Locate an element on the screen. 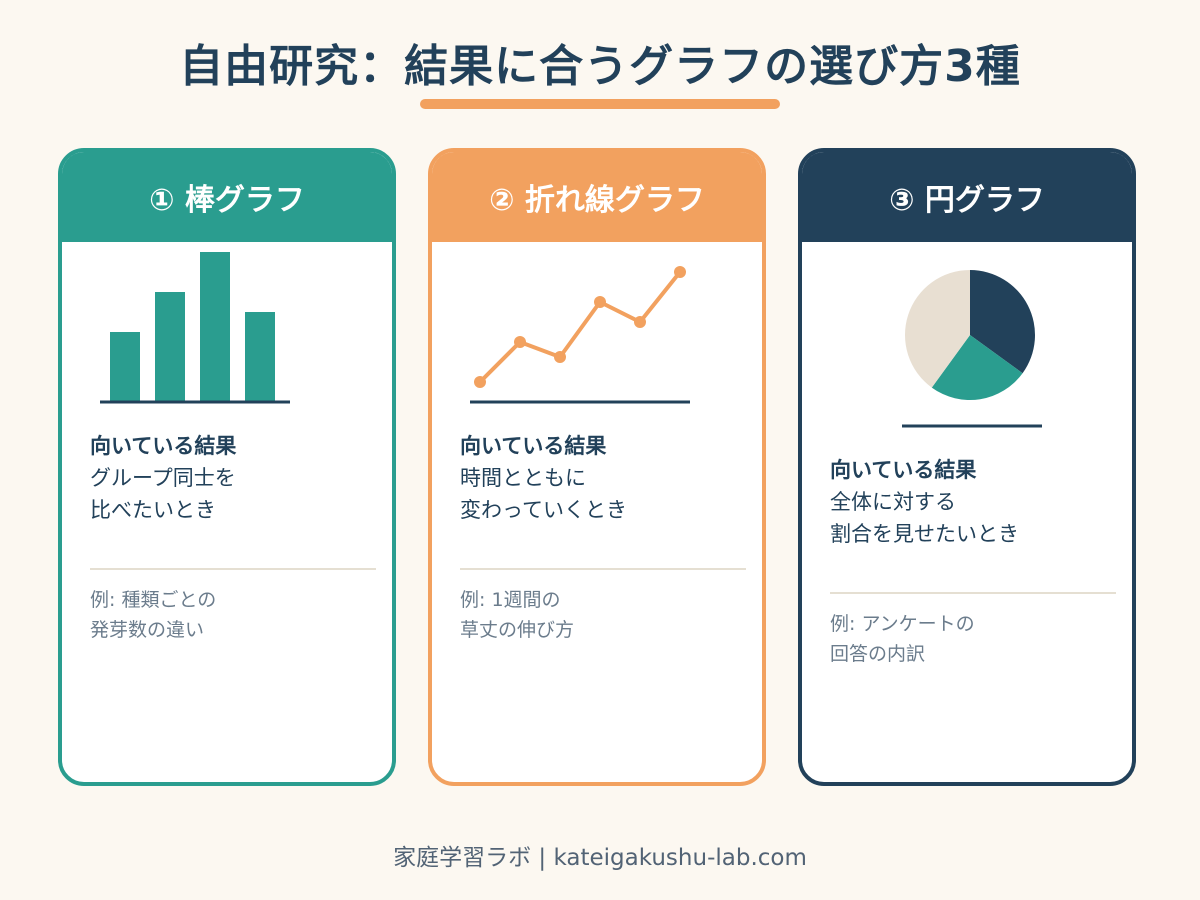 This screenshot has width=1200, height=900. card-description: グループ同士を 比べたいとき is located at coordinates (163, 494).